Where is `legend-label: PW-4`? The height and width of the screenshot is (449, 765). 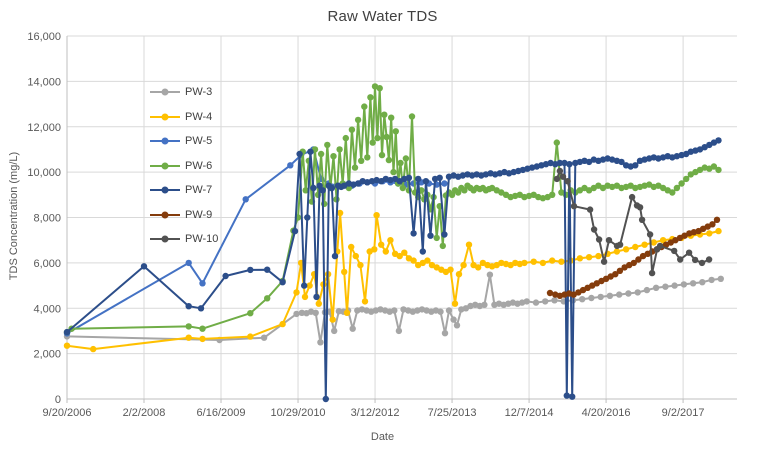 legend-label: PW-4 is located at coordinates (199, 116).